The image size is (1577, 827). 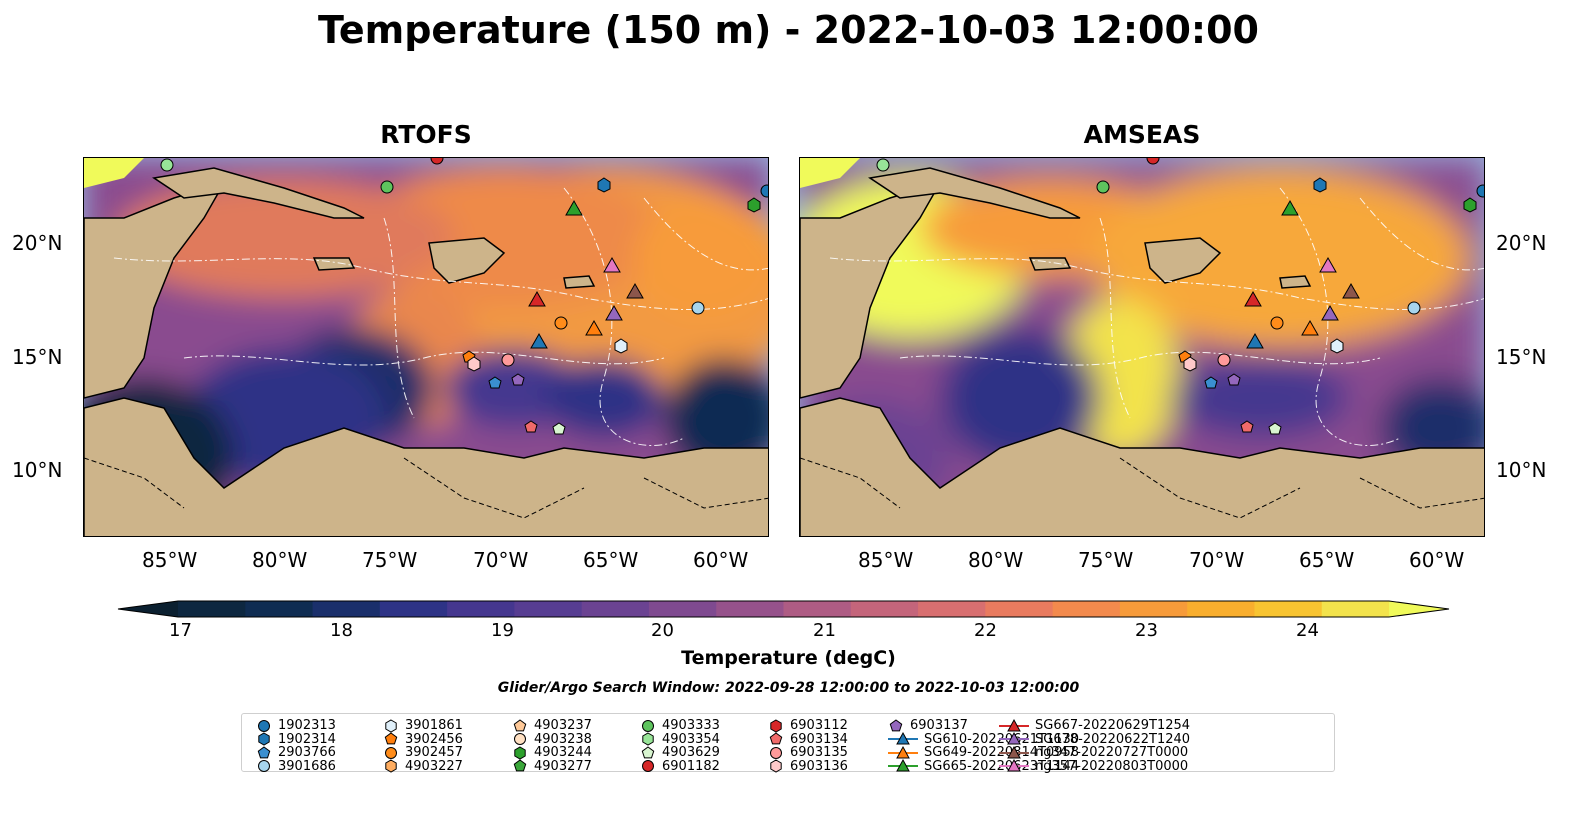 What do you see at coordinates (37, 357) in the screenshot?
I see `lat-label-15n-left: 15°N` at bounding box center [37, 357].